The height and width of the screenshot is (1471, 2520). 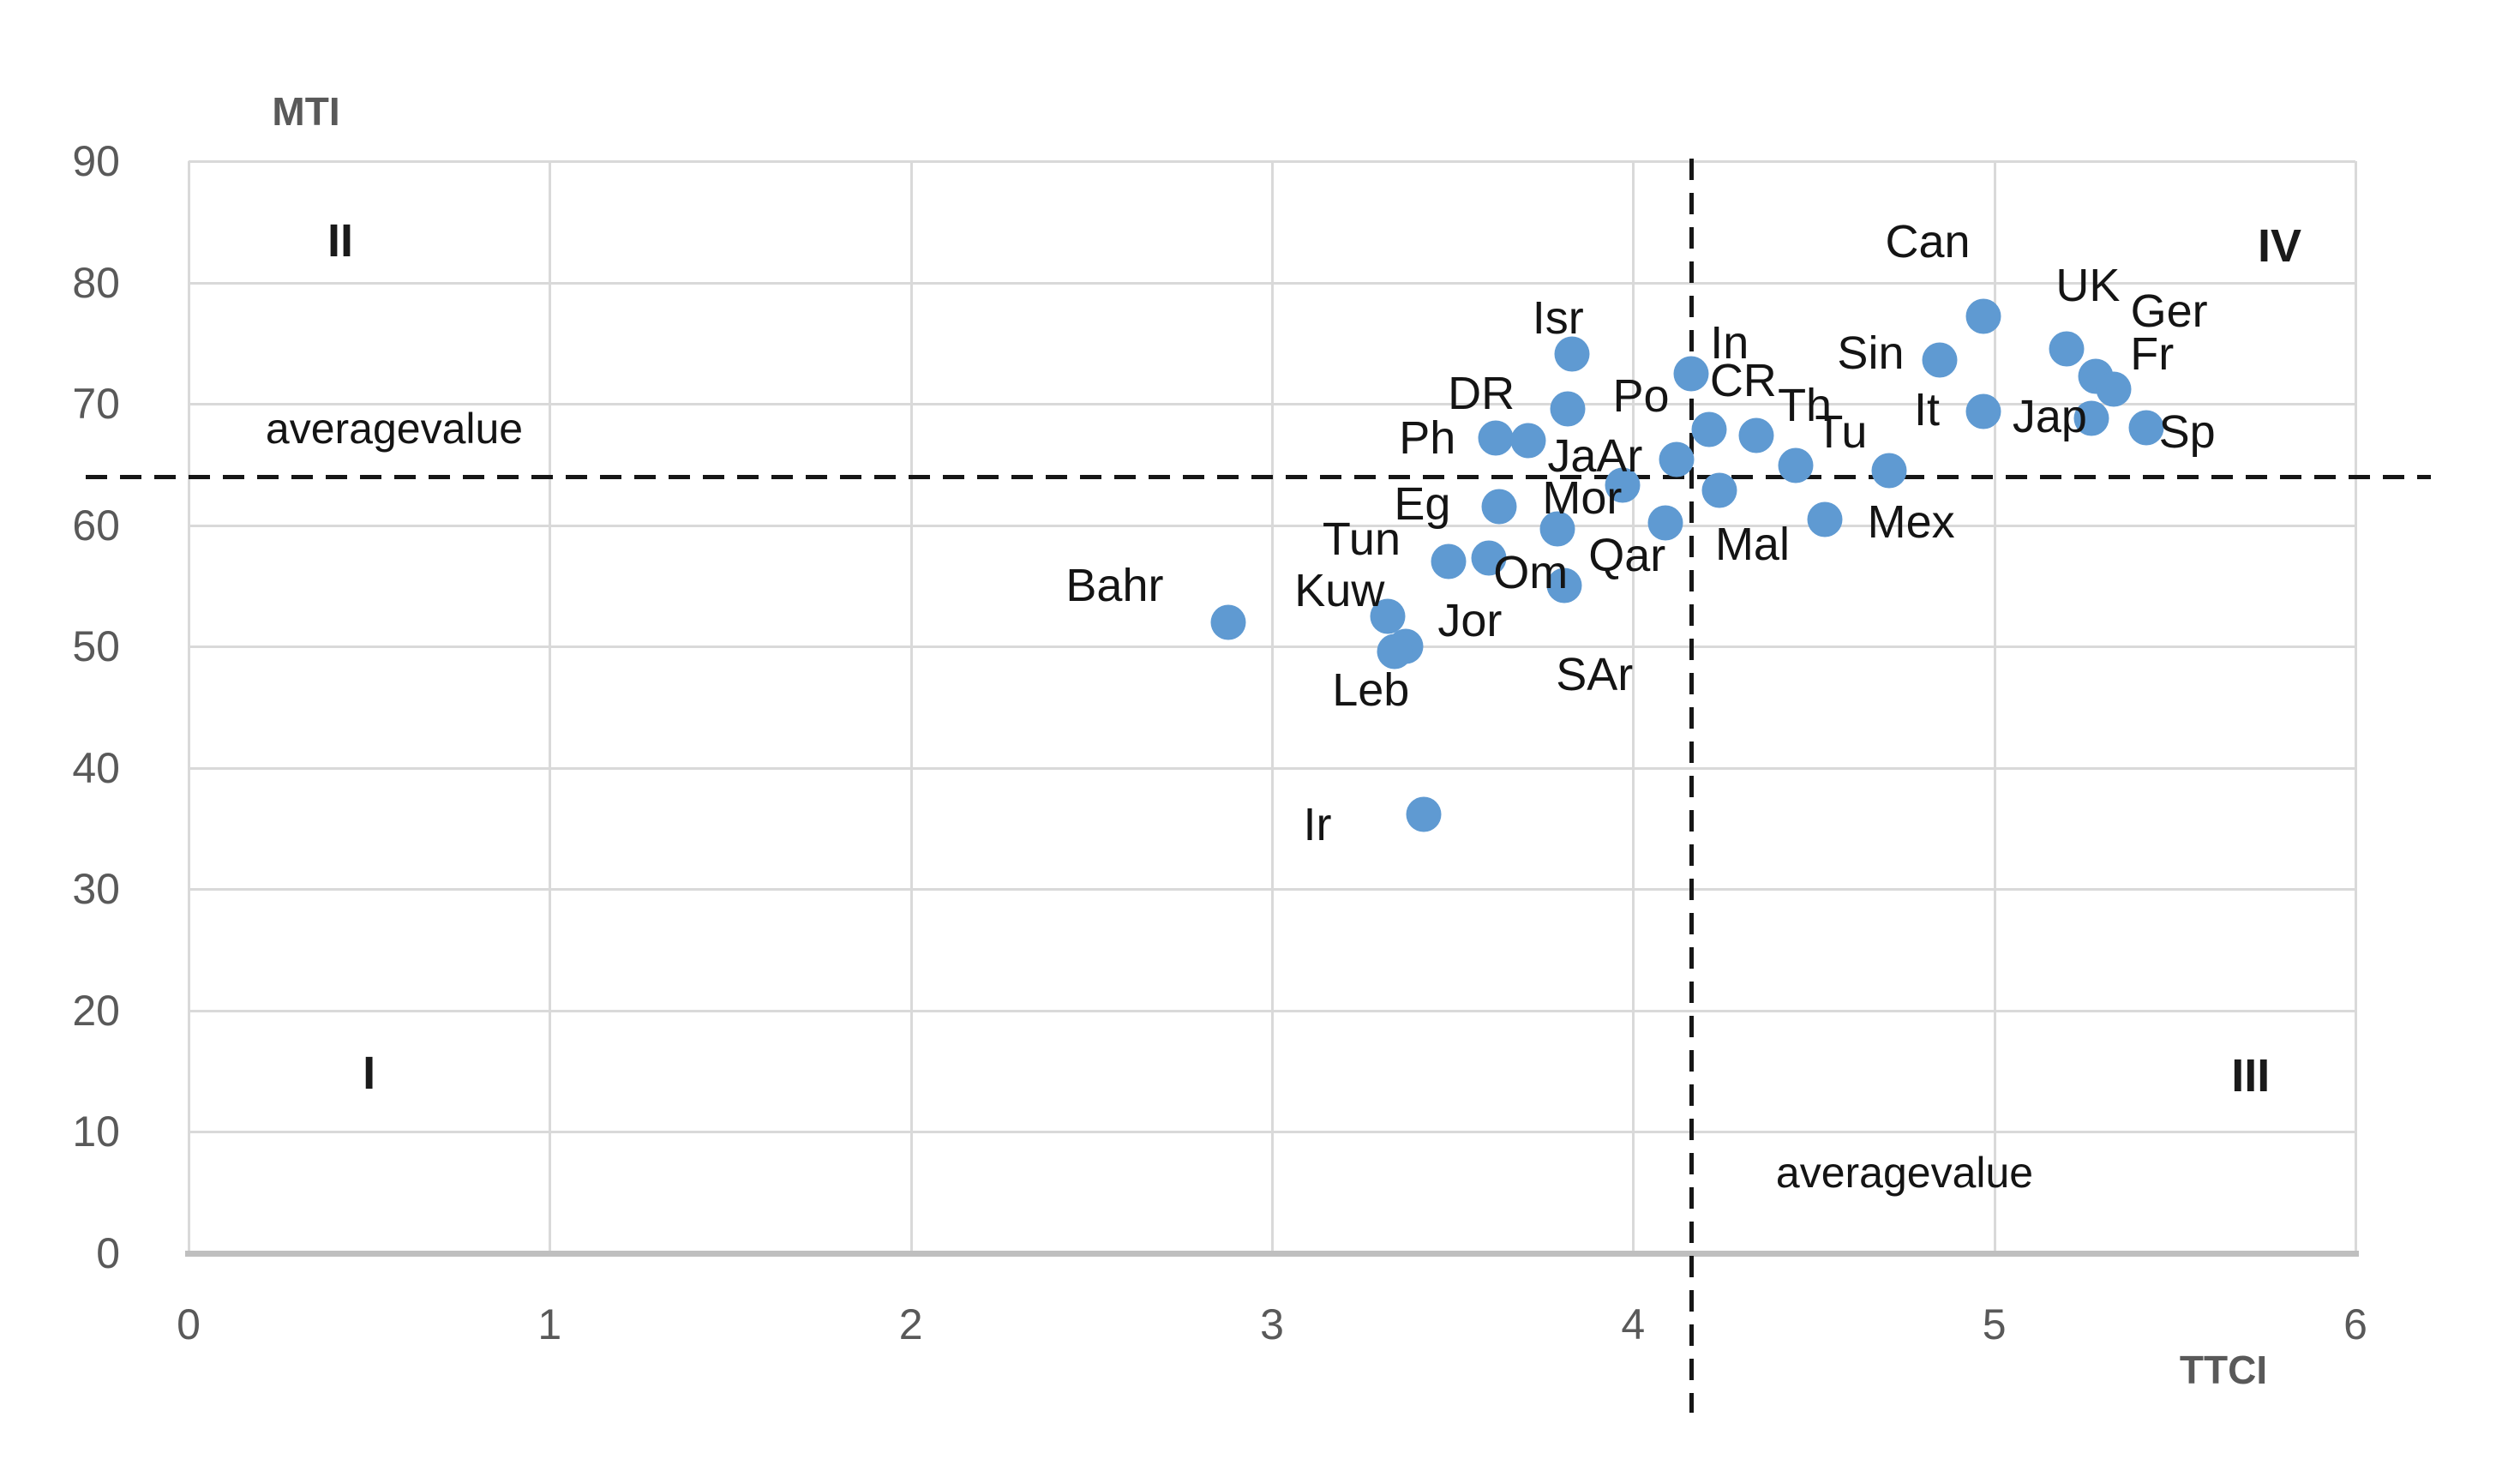 I want to click on point-label-Qar: Qar, so click(x=1627, y=555).